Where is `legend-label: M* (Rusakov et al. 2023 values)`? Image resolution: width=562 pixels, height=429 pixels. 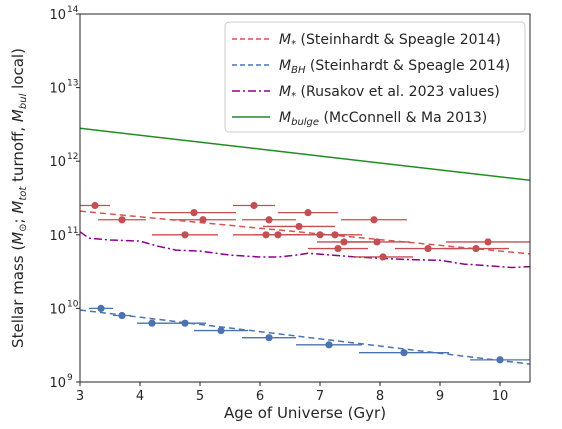 legend-label: M* (Rusakov et al. 2023 values) is located at coordinates (389, 93).